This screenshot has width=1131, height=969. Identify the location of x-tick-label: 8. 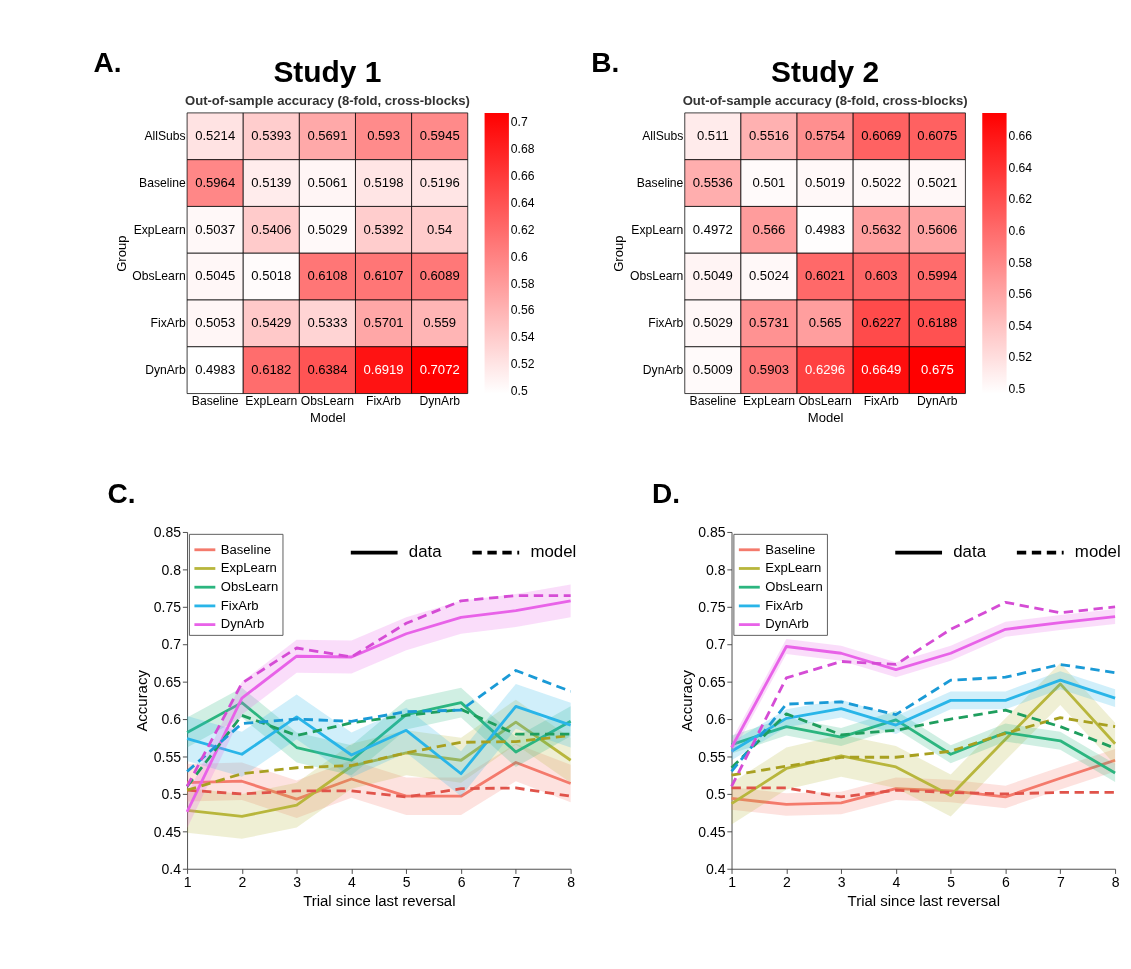
(1115, 882).